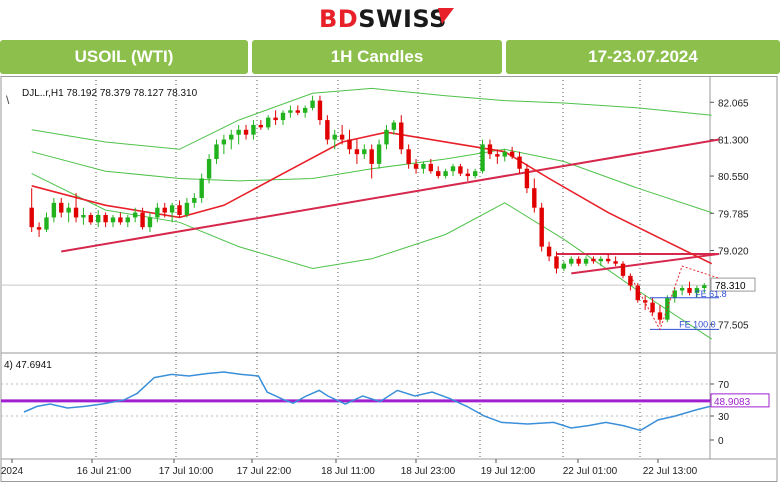  Describe the element at coordinates (383, 19) in the screenshot. I see `brand-wordmark: BDSWISS` at that location.